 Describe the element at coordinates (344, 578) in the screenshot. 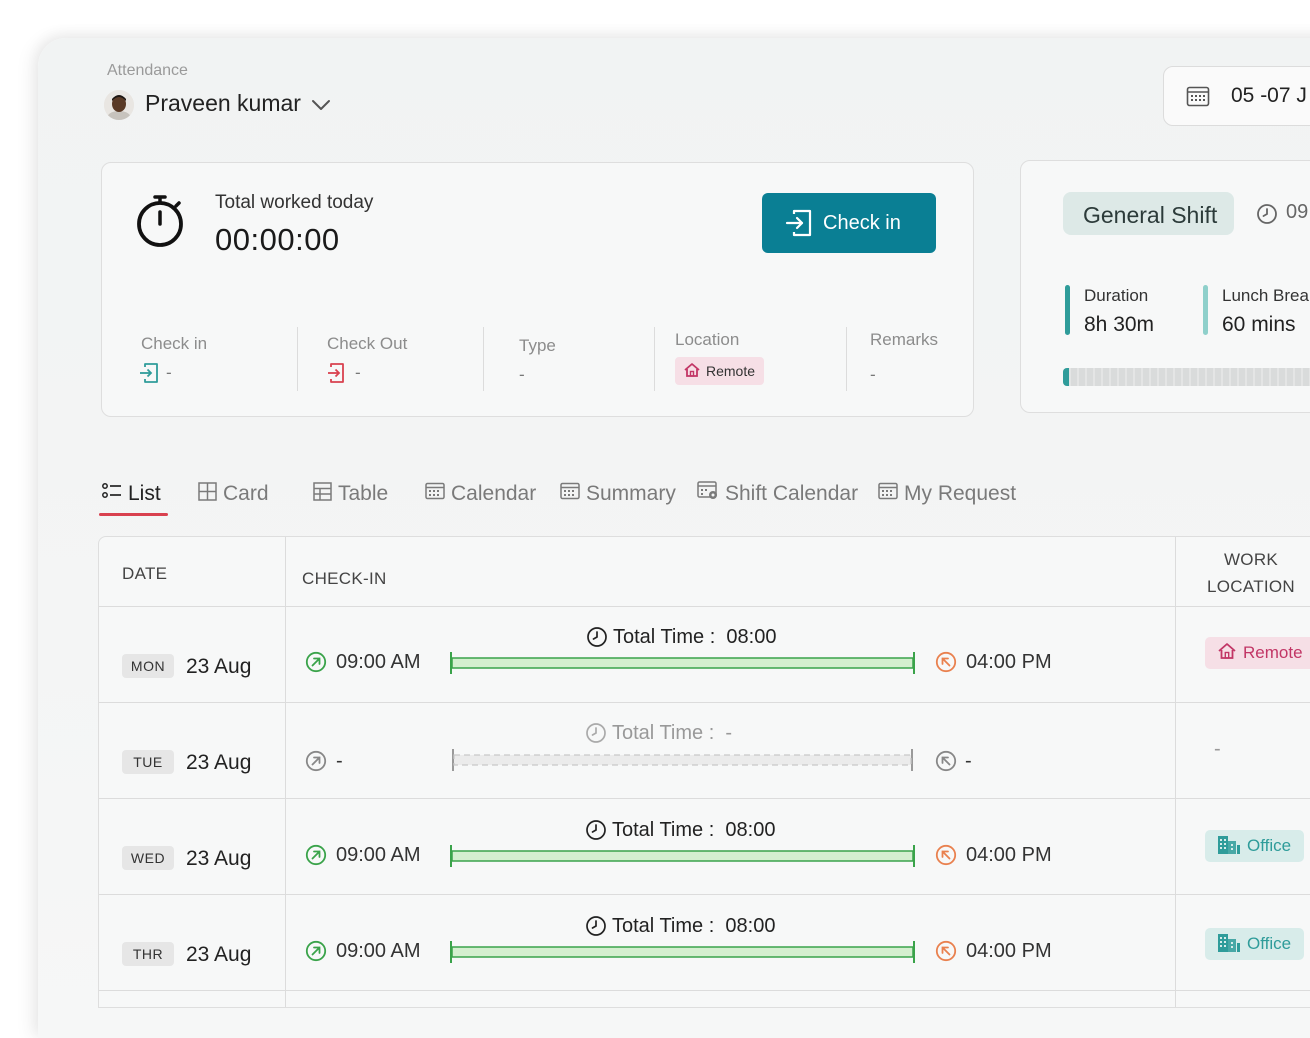

I see `column-header-check-in: CHECK-IN` at that location.